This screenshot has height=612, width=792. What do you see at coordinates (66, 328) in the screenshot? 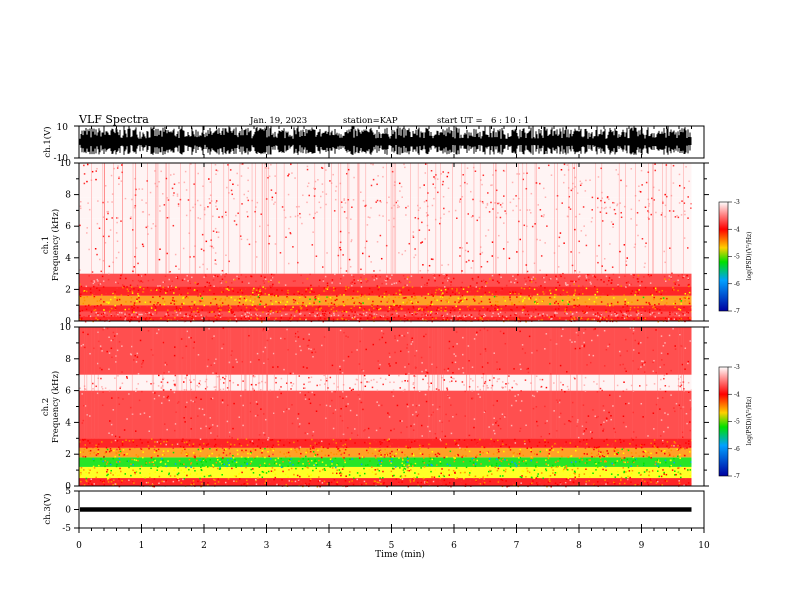
I see `spec2-yt-label: 10` at bounding box center [66, 328].